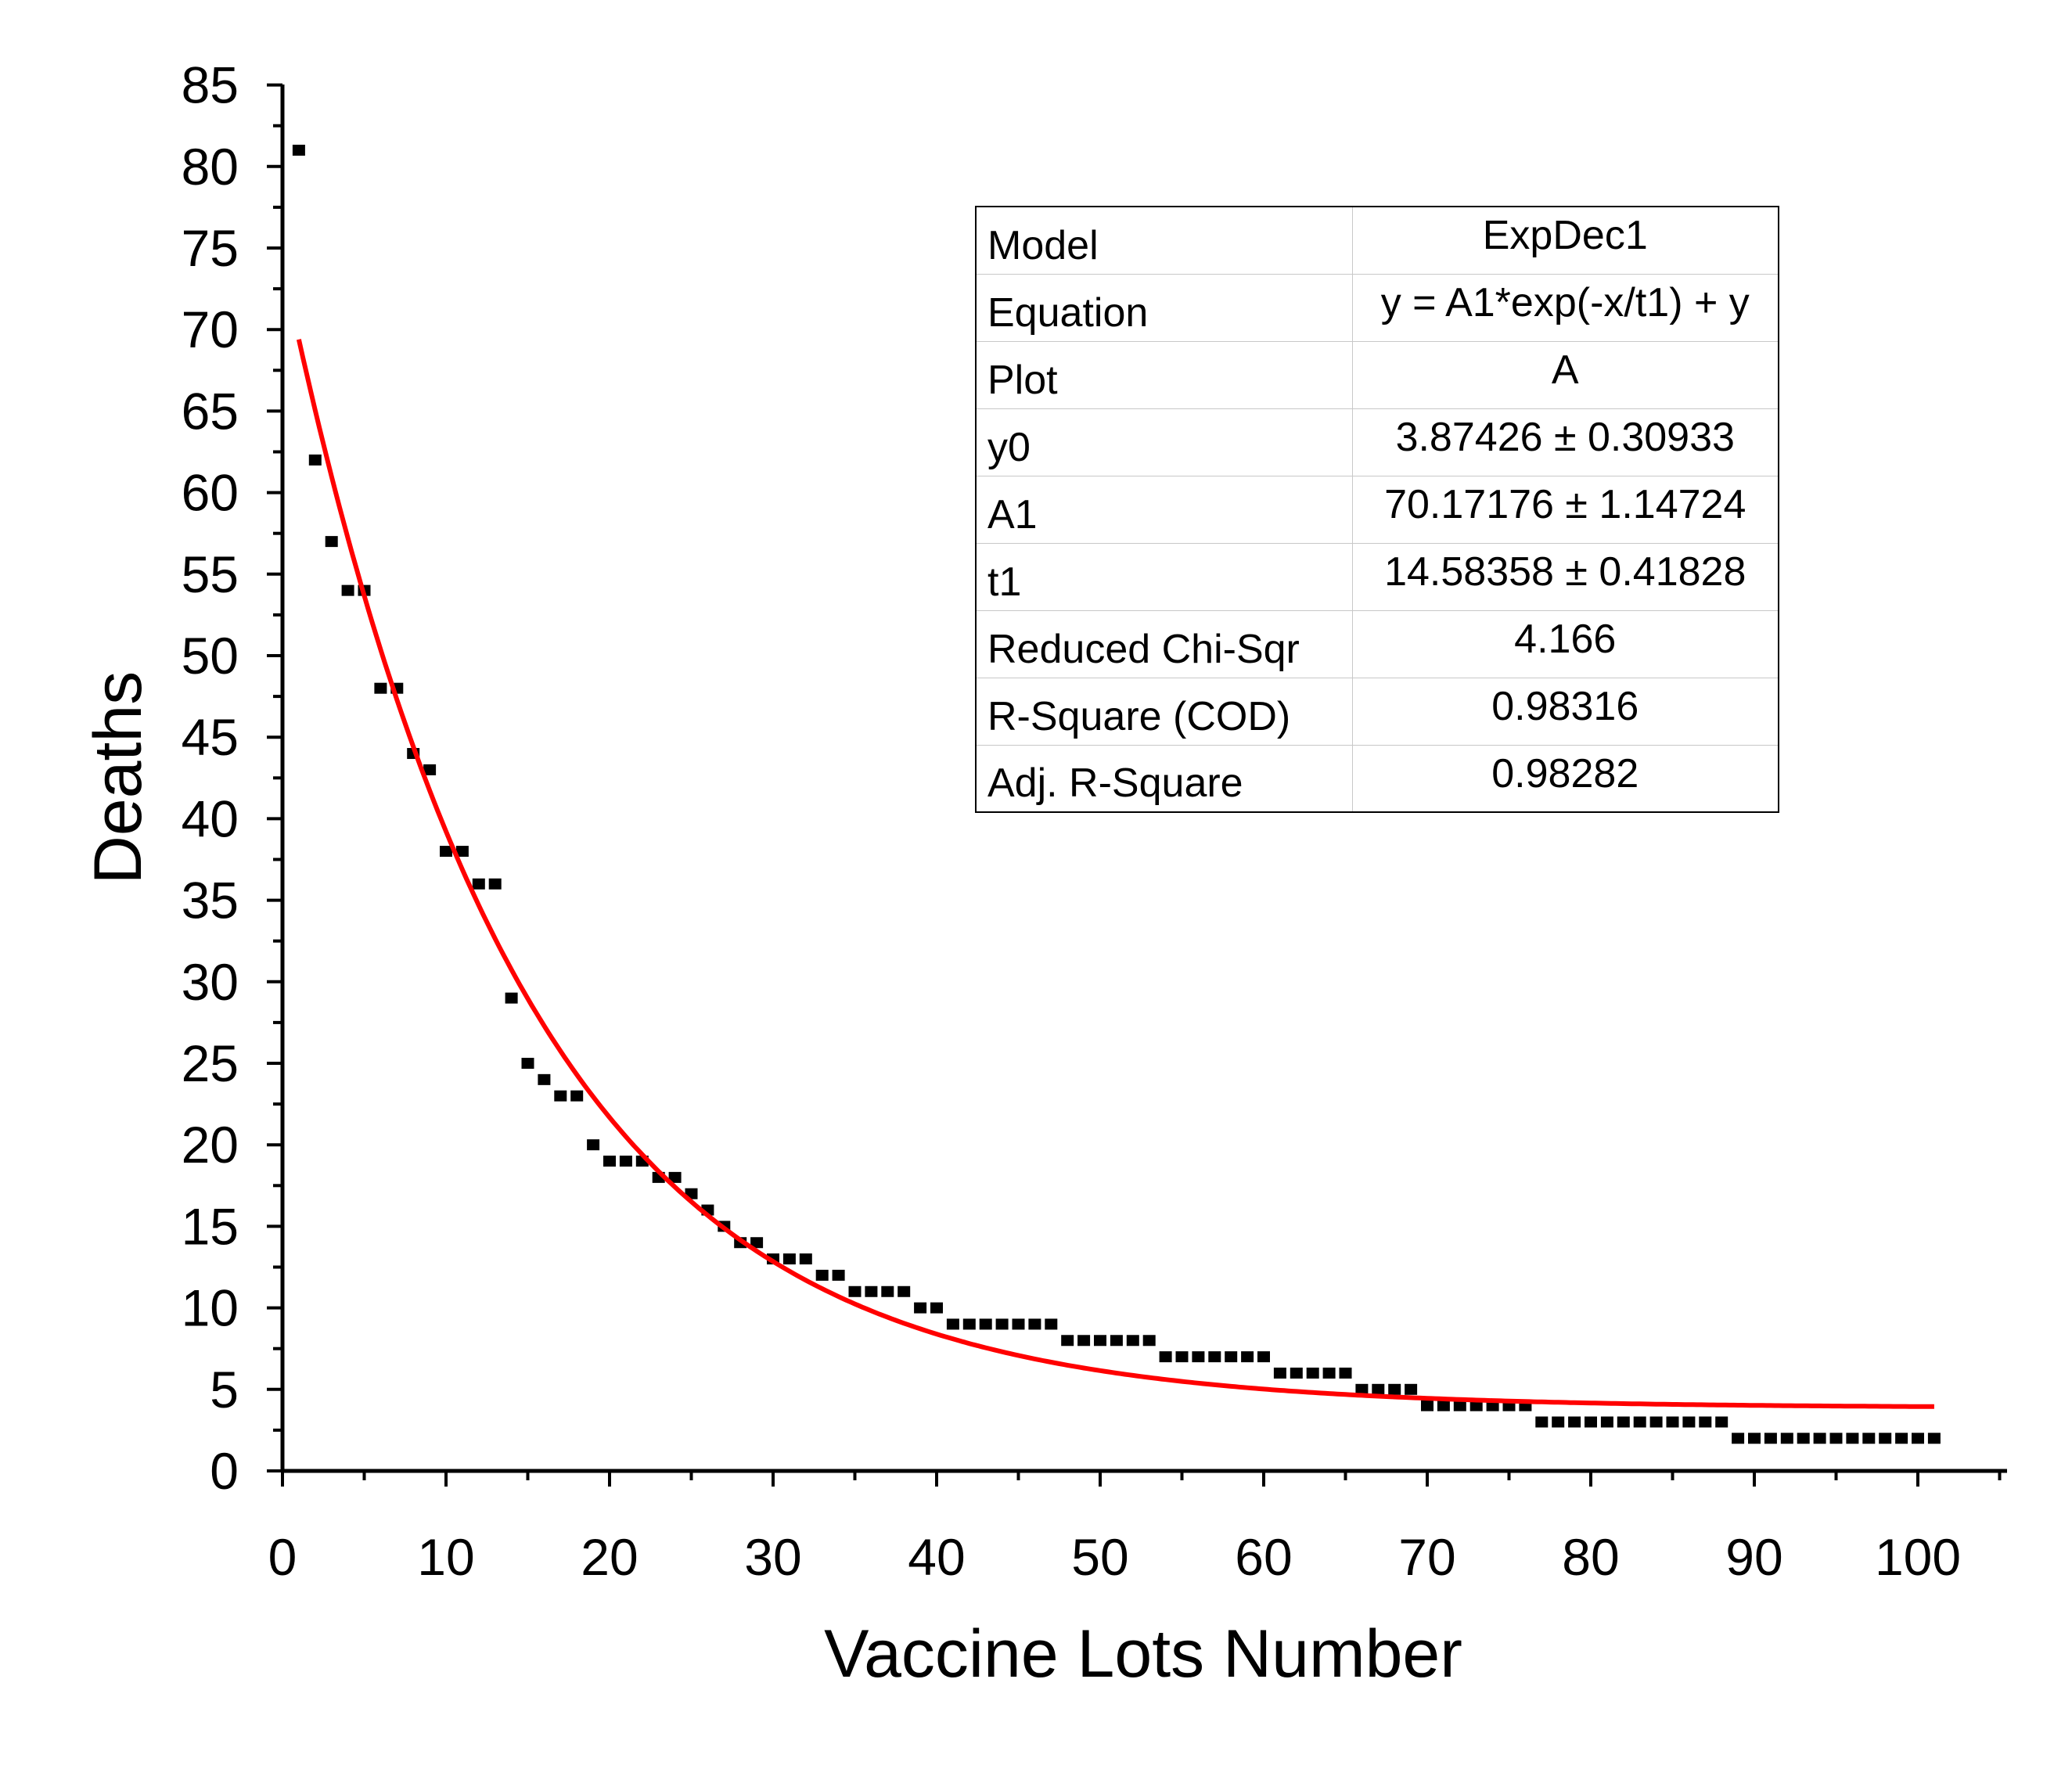 The height and width of the screenshot is (1787, 2072). Describe the element at coordinates (211, 85) in the screenshot. I see `y-tick-label: 85` at that location.